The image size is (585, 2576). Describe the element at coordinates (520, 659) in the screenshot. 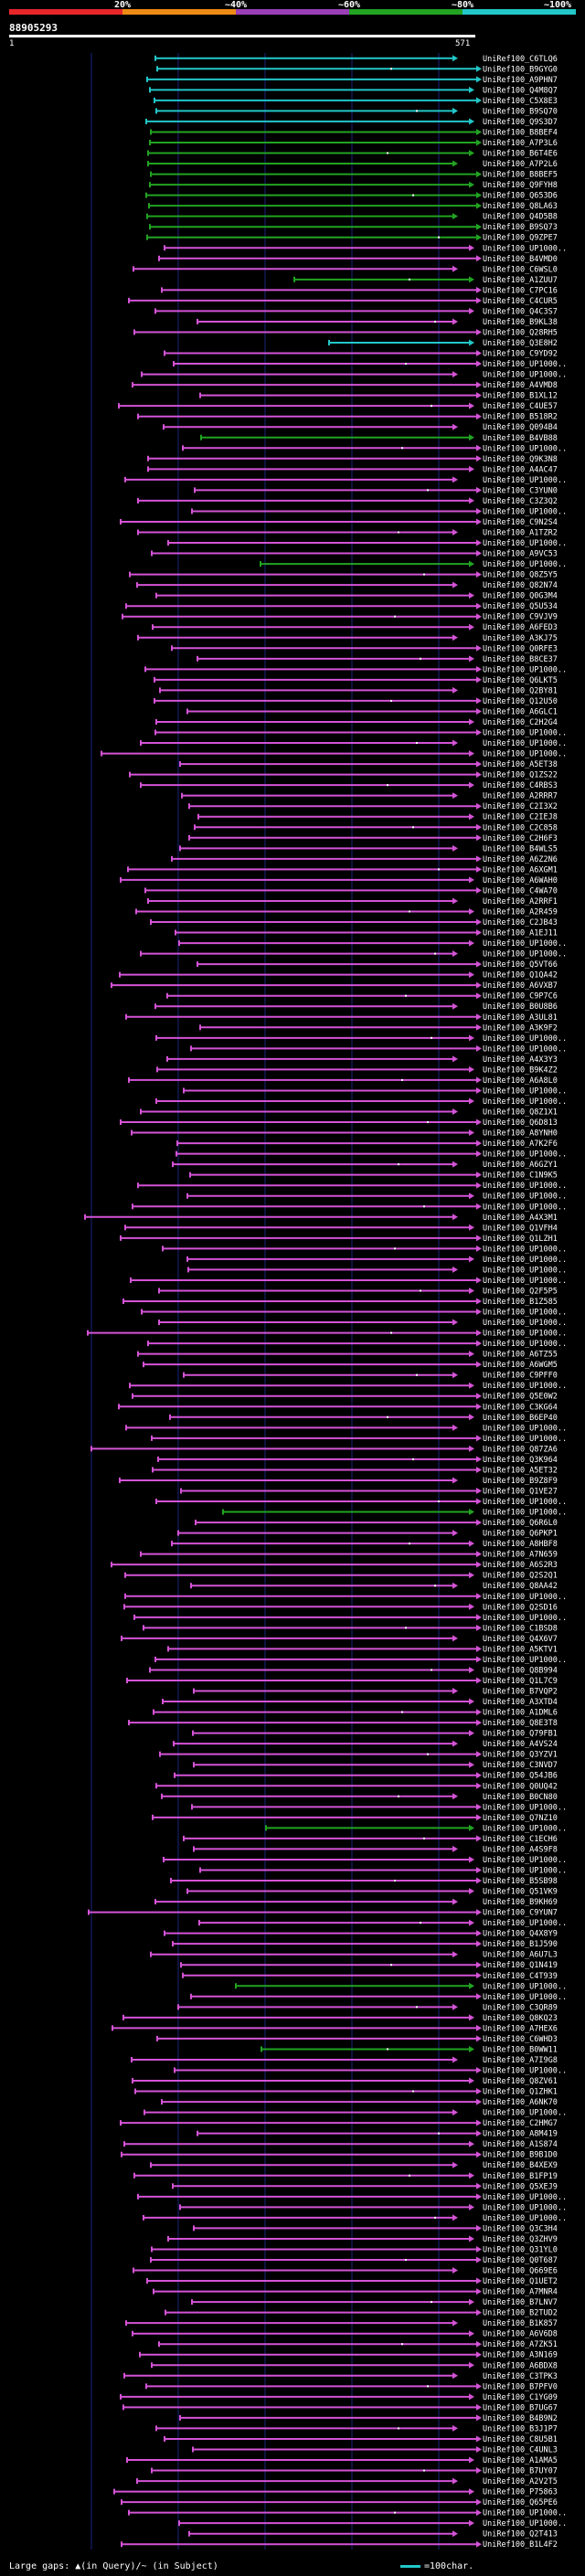

I see `hit-label: UniRef100_B8CE37` at that location.